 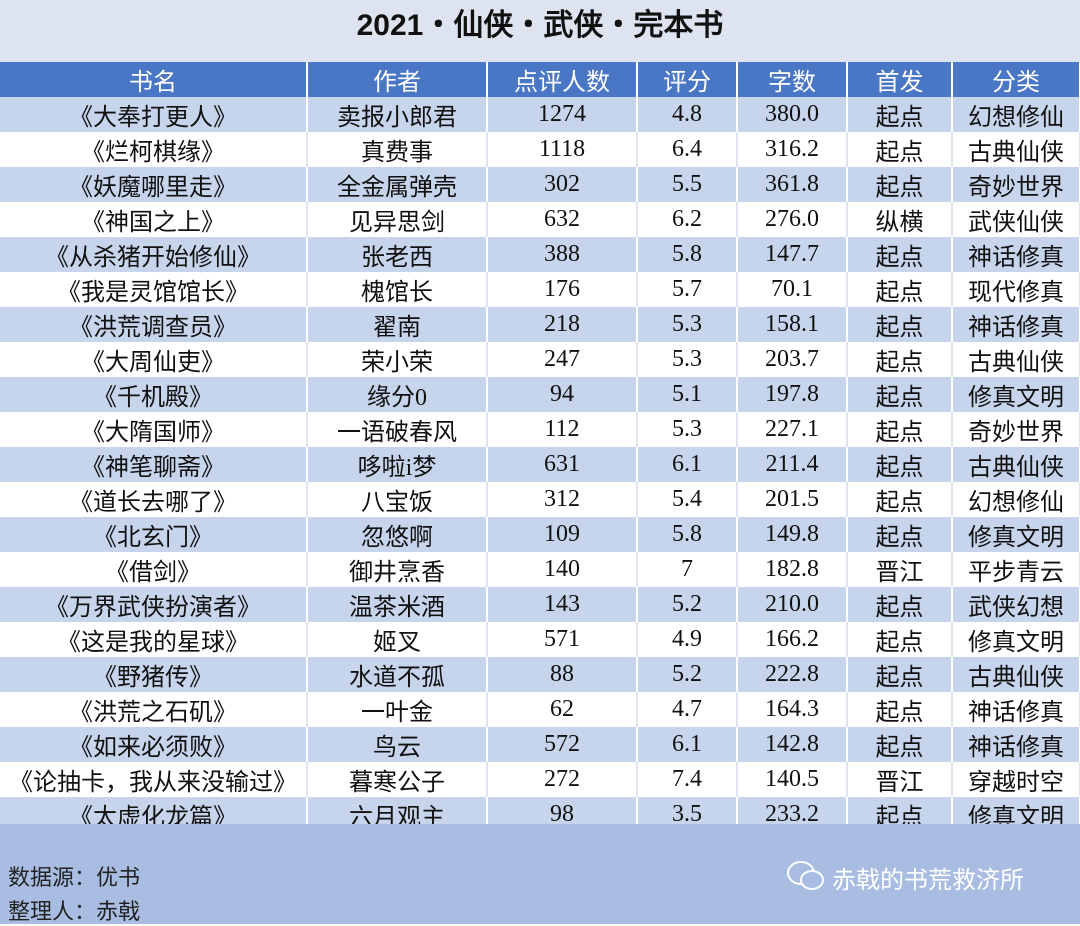 What do you see at coordinates (154, 709) in the screenshot?
I see `table-cell: 《洪荒之石矶》` at bounding box center [154, 709].